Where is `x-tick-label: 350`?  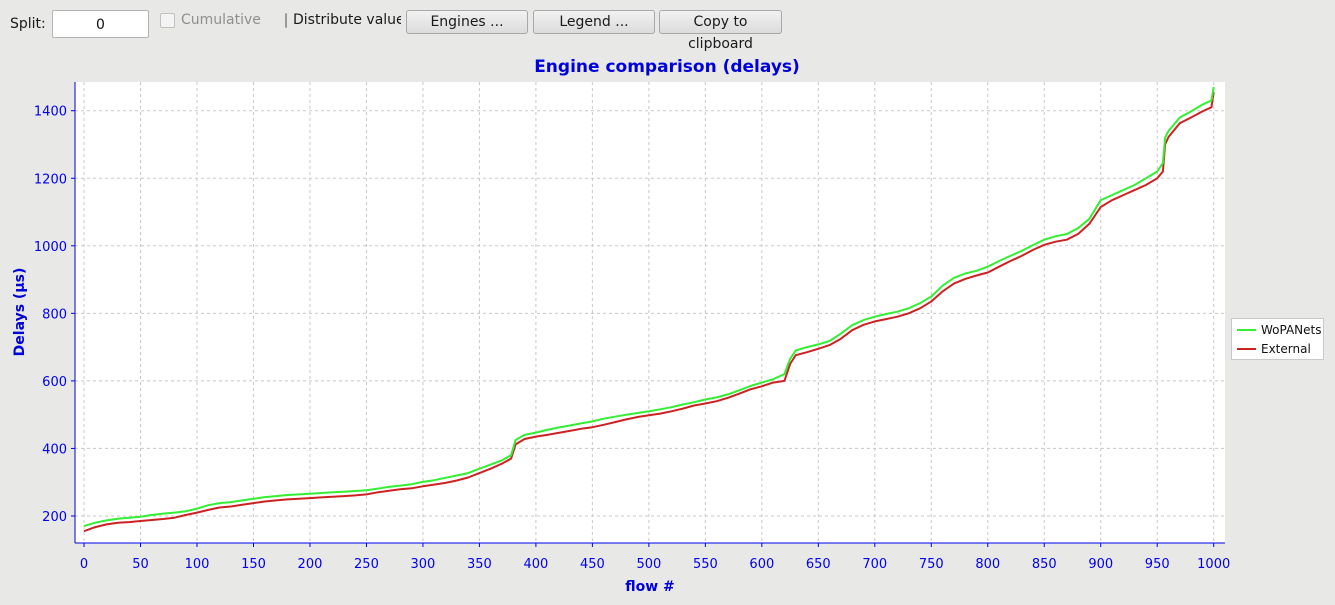 x-tick-label: 350 is located at coordinates (479, 564).